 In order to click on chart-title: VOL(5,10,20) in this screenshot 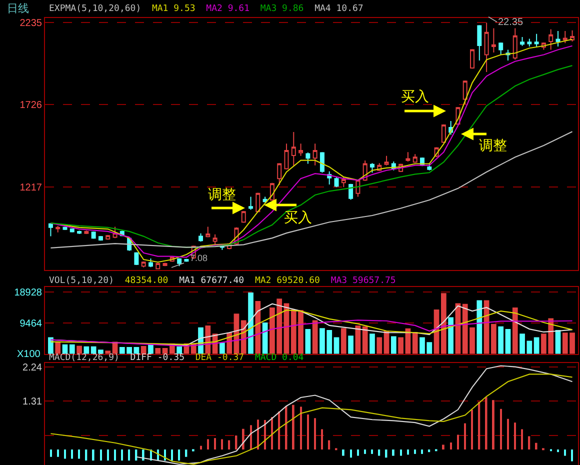, I will do `click(81, 281)`.